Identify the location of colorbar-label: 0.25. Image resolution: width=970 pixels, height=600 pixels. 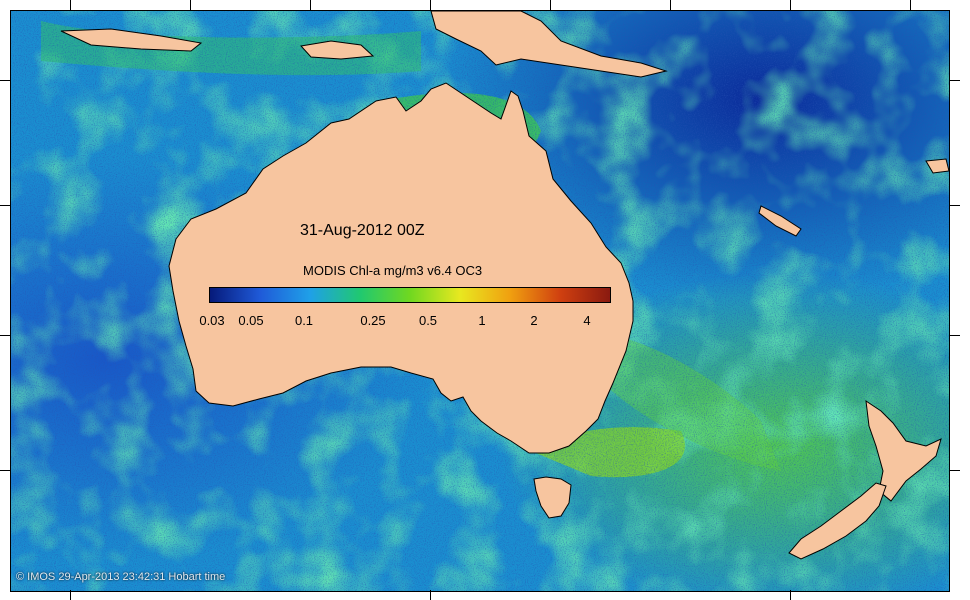
(373, 320).